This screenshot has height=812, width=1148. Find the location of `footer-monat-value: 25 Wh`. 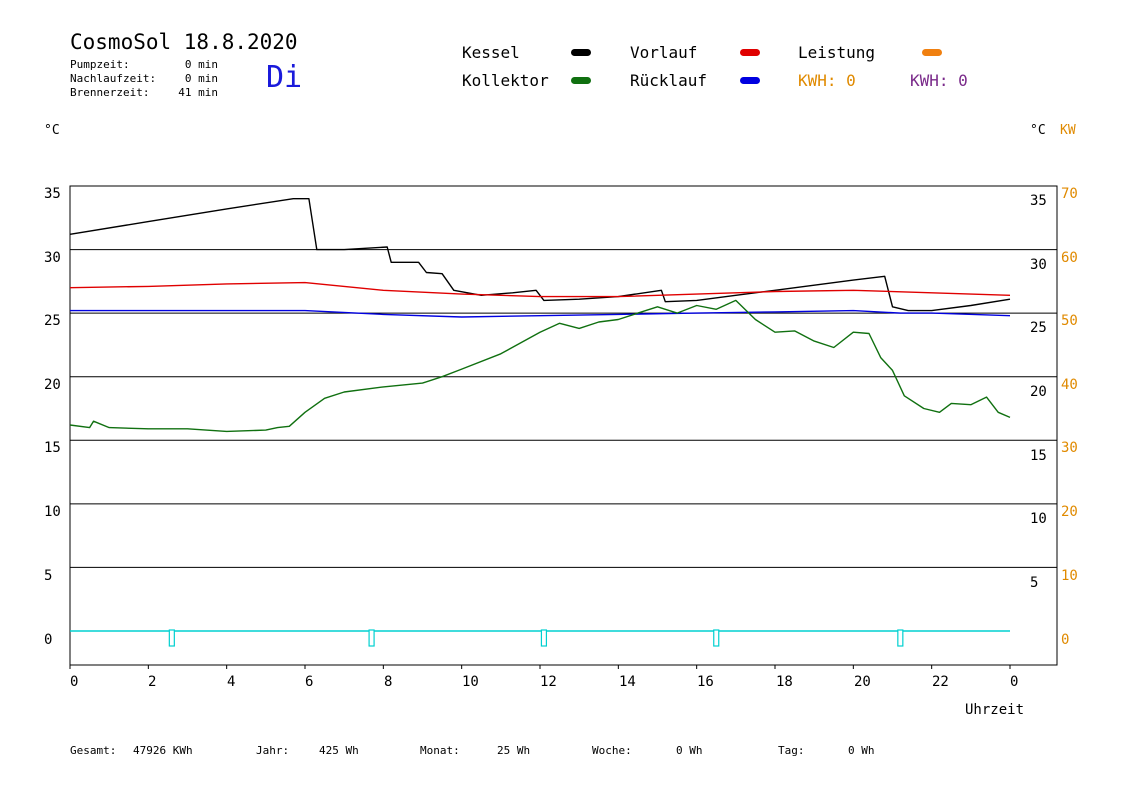

footer-monat-value: 25 Wh is located at coordinates (514, 750).